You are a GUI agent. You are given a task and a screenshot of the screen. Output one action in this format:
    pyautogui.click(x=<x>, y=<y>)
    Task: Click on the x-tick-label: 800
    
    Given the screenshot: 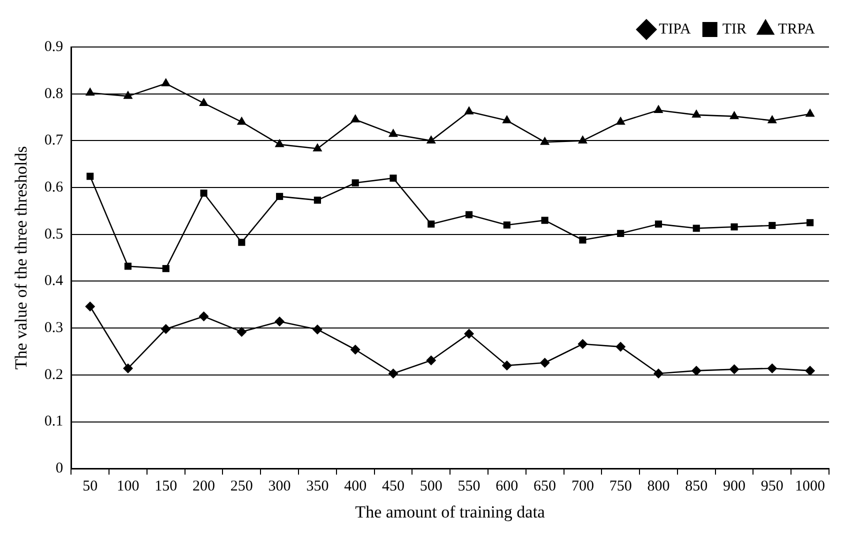 What is the action you would take?
    pyautogui.click(x=658, y=486)
    